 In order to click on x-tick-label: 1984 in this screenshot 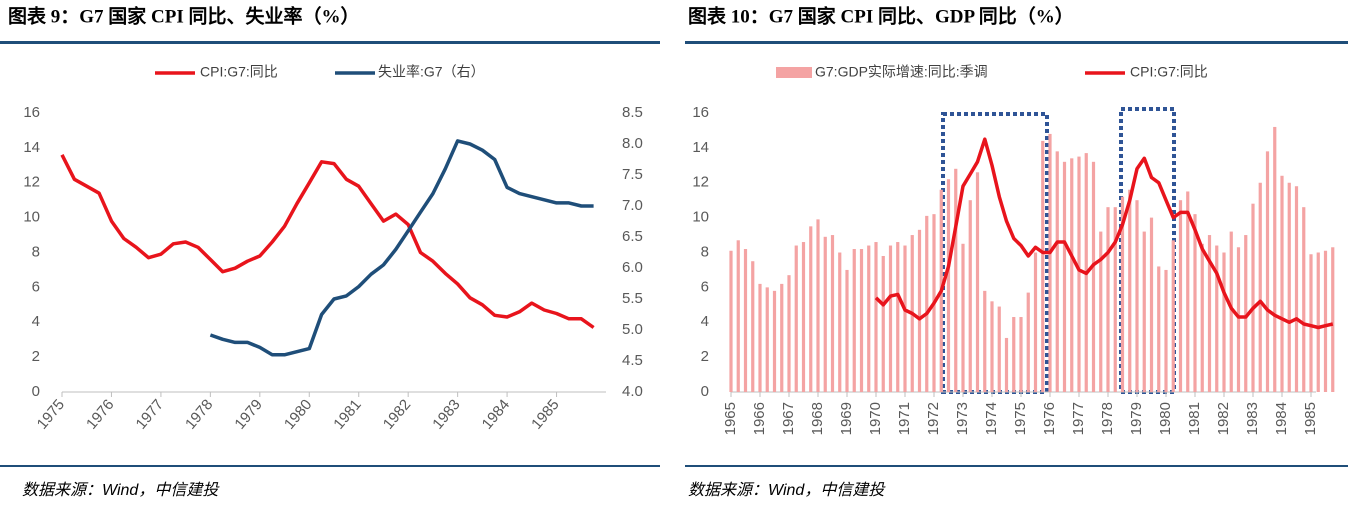, I will do `click(496, 414)`.